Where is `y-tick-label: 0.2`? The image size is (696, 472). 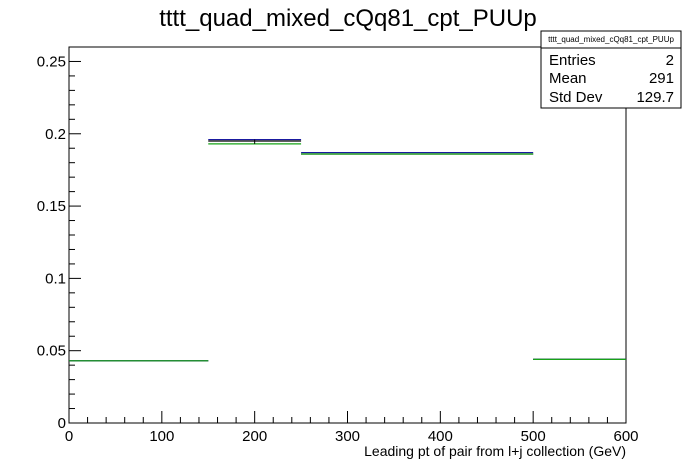 y-tick-label: 0.2 is located at coordinates (55, 134).